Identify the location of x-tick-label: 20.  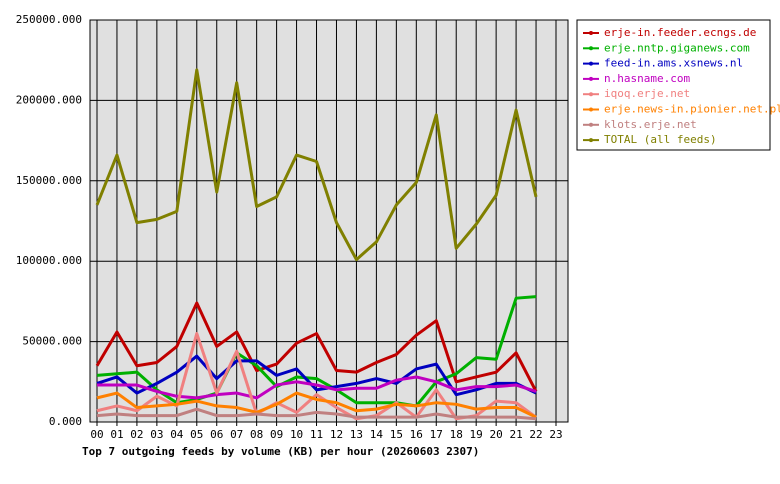
(496, 434).